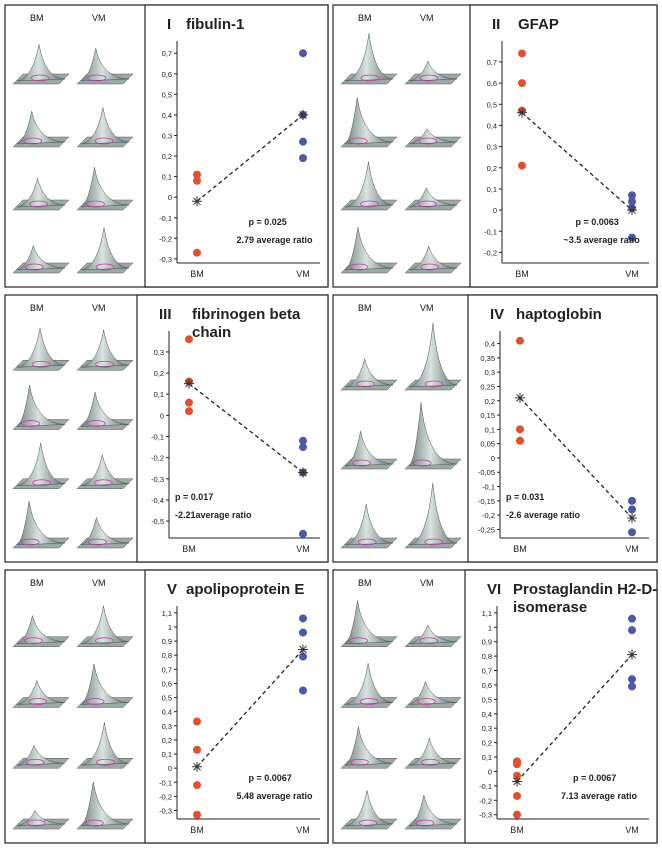  I want to click on y-tick-label: -0,3, so click(165, 811).